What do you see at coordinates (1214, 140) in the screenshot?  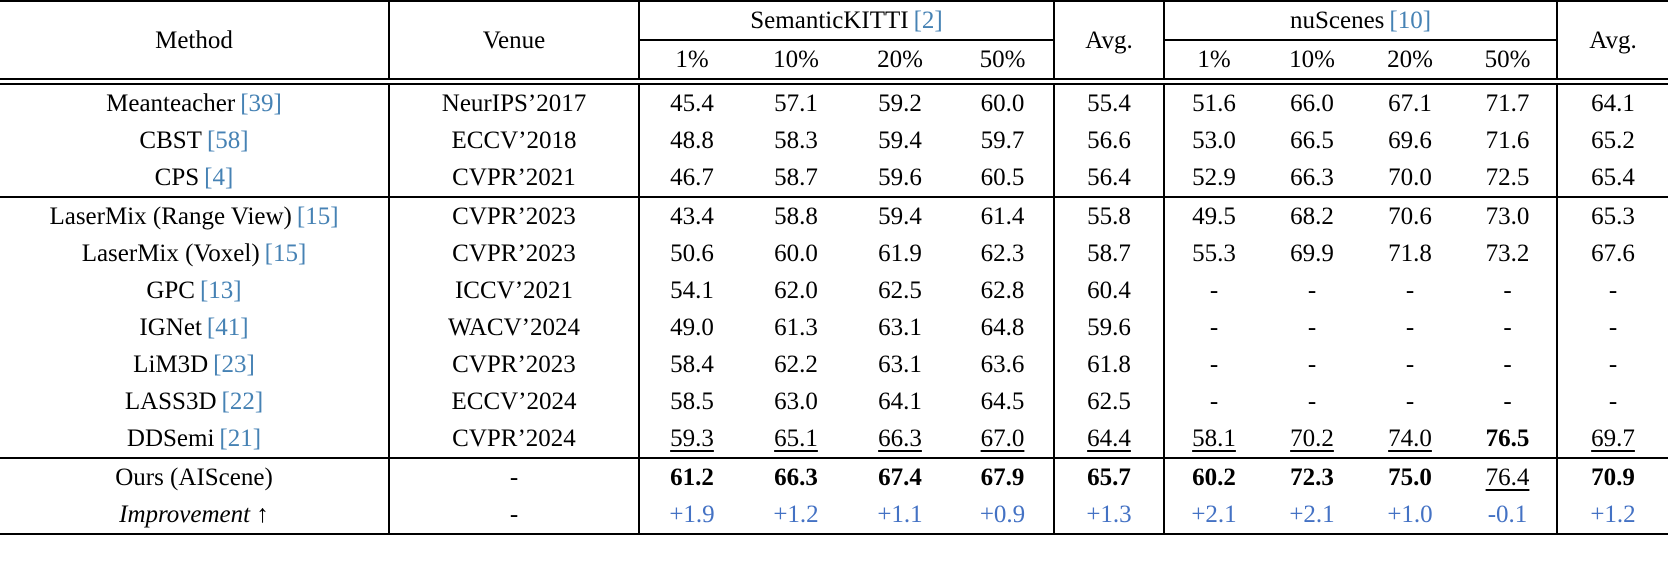 I see `value-cell: 53.0` at bounding box center [1214, 140].